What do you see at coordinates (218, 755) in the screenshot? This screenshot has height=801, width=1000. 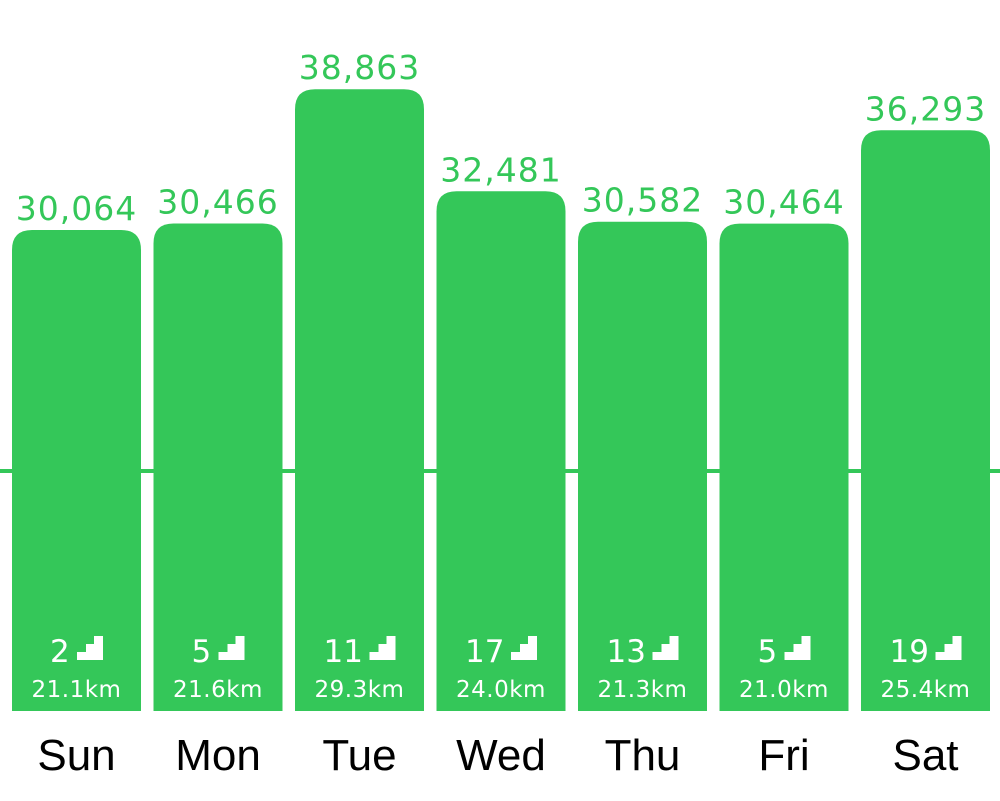 I see `day-label: Mon` at bounding box center [218, 755].